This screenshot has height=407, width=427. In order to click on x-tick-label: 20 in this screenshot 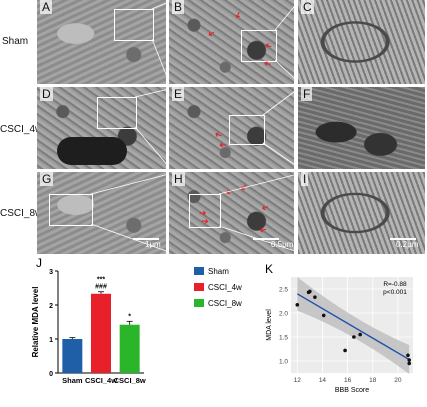, I will do `click(398, 380)`.